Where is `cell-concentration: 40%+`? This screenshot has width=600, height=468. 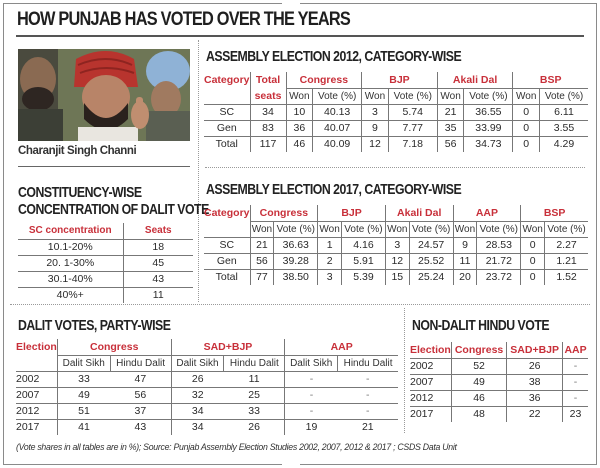 cell-concentration: 40%+ is located at coordinates (70, 295).